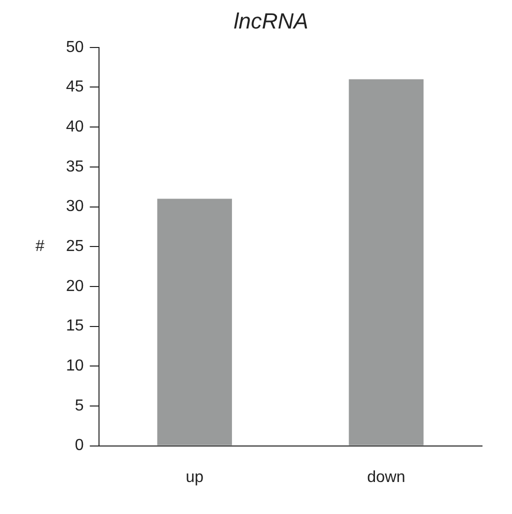  Describe the element at coordinates (386, 477) in the screenshot. I see `x-tick-label: down` at that location.